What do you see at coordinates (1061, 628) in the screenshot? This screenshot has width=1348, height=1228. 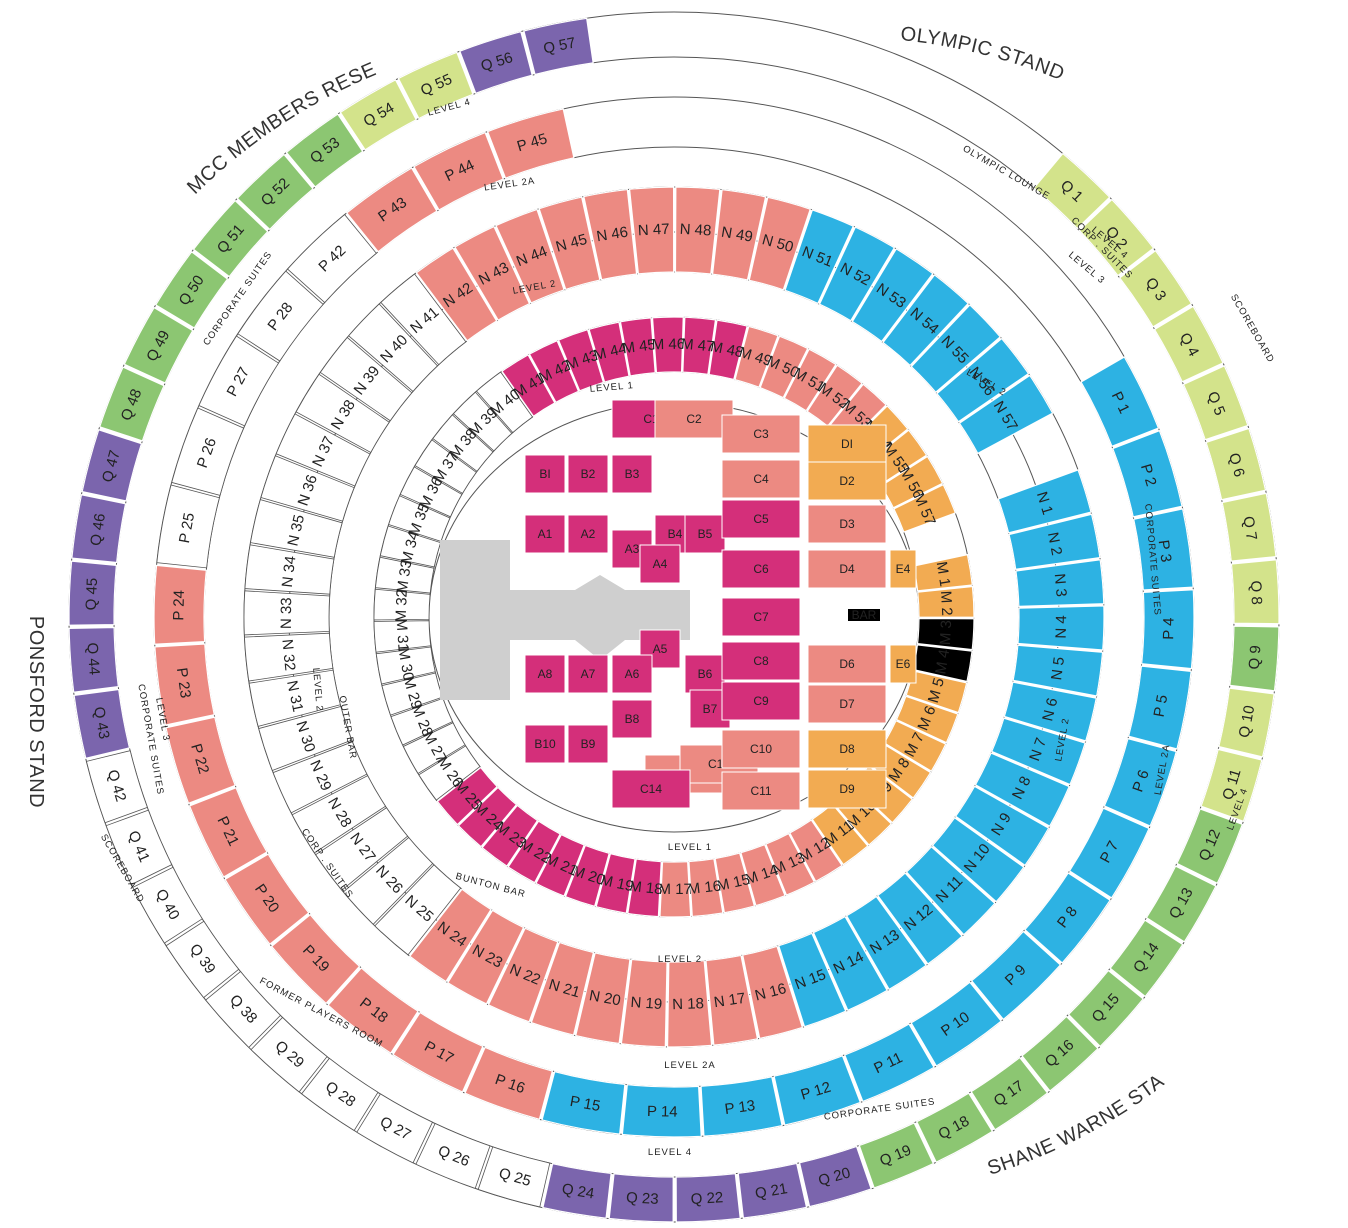 I see `section-n-n4` at bounding box center [1061, 628].